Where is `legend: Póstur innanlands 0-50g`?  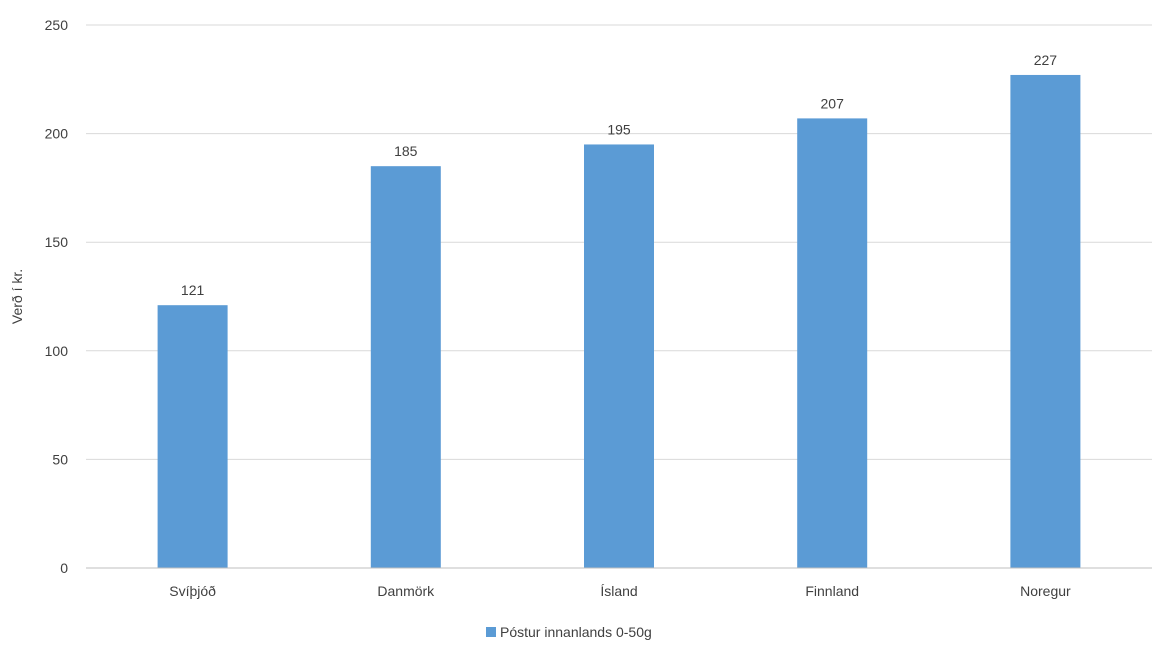 legend: Póstur innanlands 0-50g is located at coordinates (569, 632).